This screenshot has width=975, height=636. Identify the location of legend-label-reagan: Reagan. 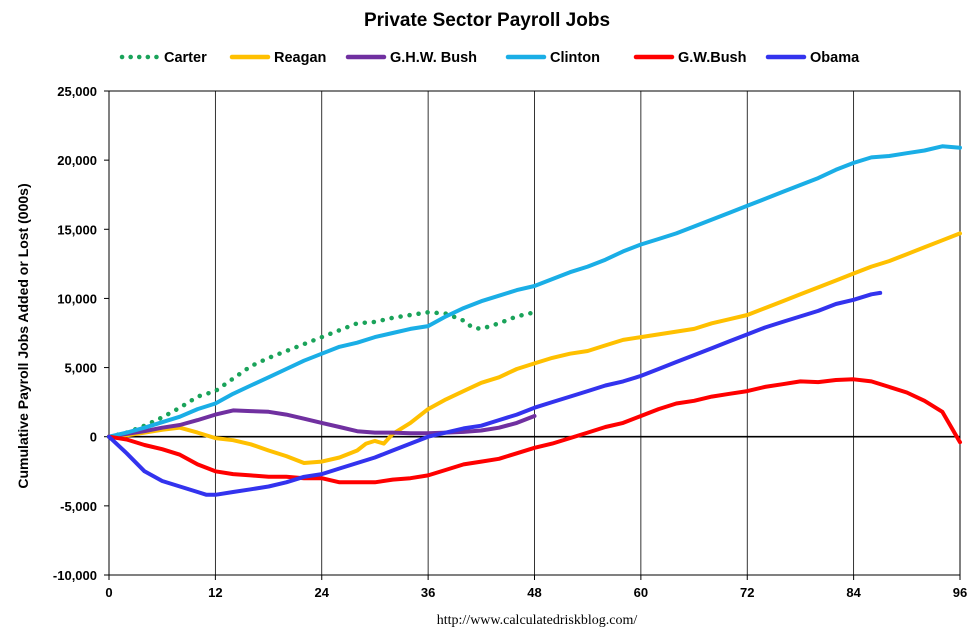
(300, 58).